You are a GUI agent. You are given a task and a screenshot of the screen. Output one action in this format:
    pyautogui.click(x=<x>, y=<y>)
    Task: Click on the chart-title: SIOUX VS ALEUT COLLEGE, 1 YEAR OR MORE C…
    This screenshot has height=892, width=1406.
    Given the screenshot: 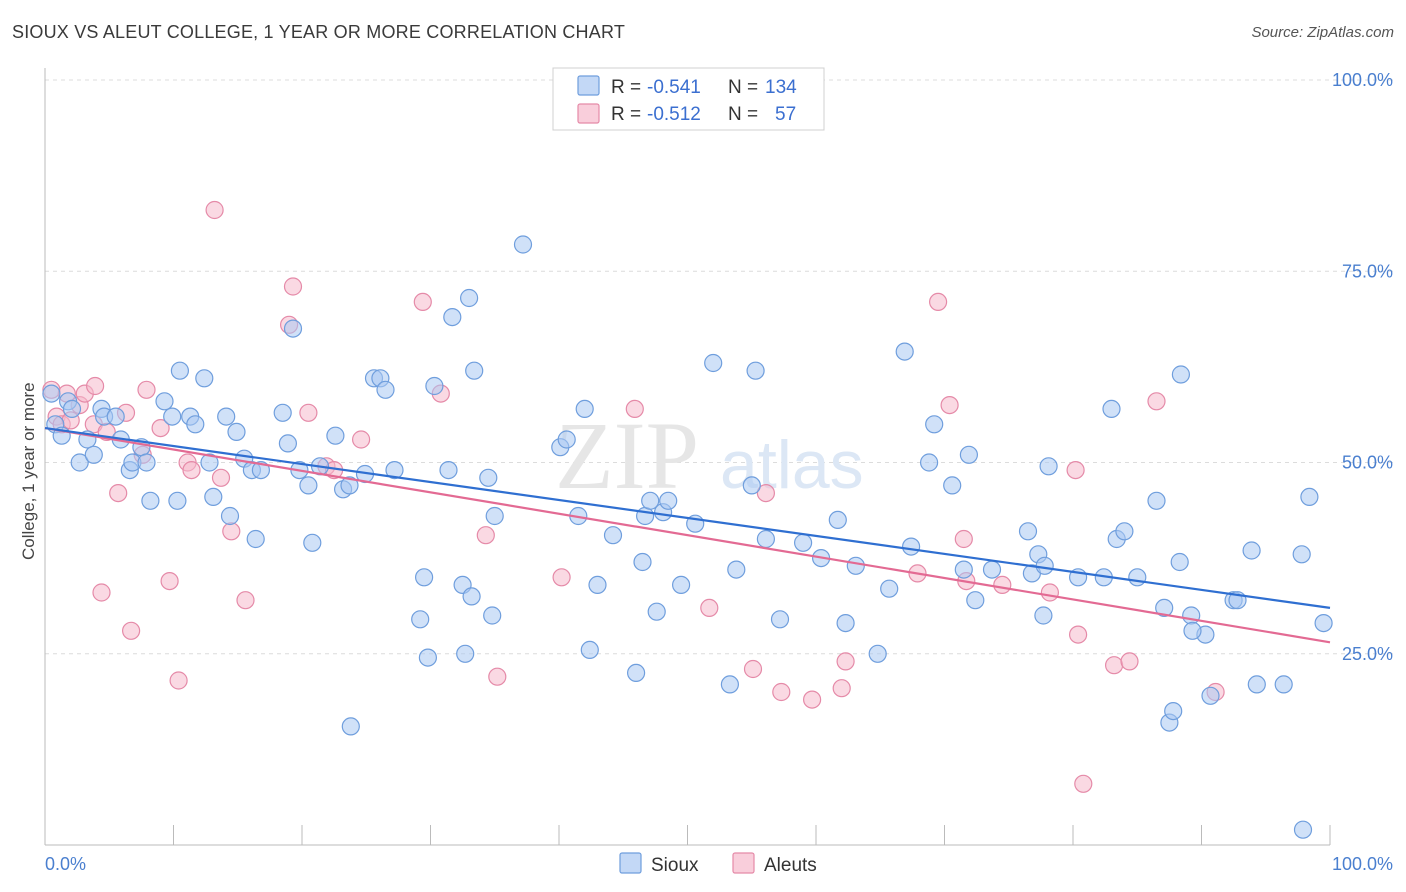 What is the action you would take?
    pyautogui.click(x=319, y=32)
    